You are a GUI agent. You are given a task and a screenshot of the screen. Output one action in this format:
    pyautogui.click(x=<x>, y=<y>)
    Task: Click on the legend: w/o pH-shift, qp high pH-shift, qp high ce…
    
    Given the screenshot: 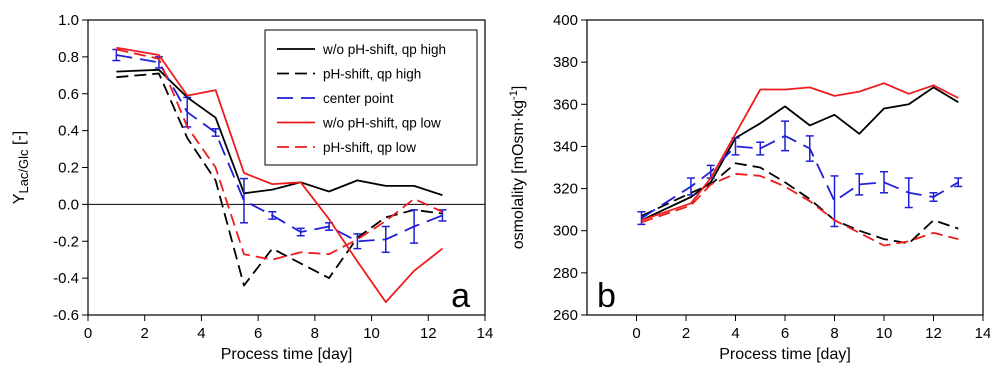 What is the action you would take?
    pyautogui.click(x=371, y=97)
    